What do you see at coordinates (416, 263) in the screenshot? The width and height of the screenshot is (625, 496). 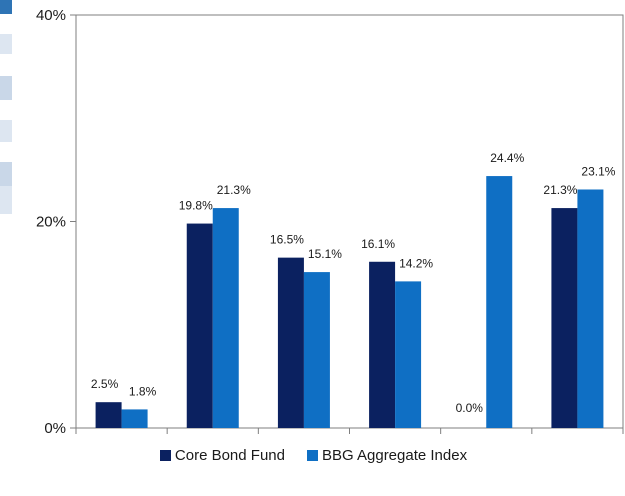 I see `data-label: 14.2%` at bounding box center [416, 263].